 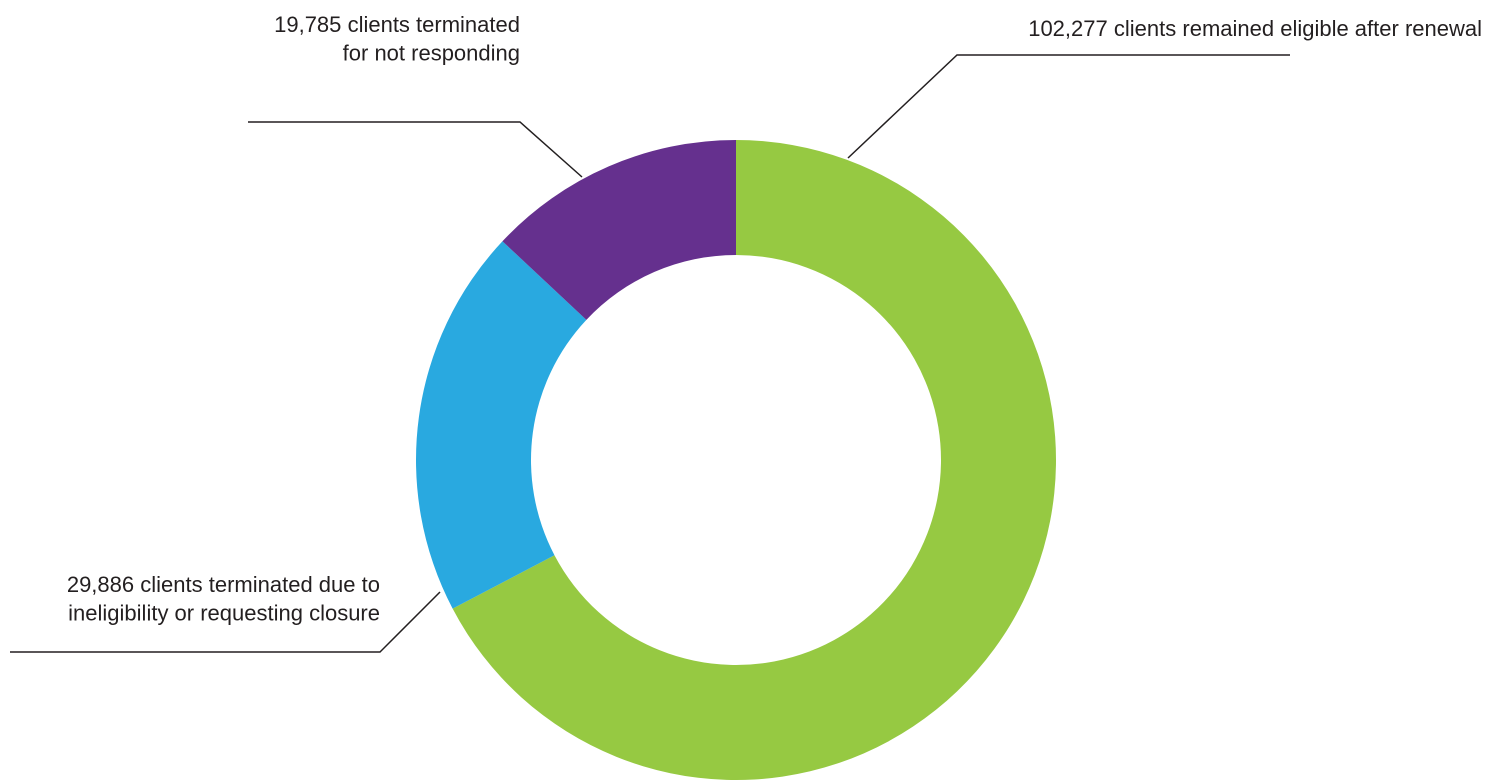 I want to click on category-label: clients remained eligible after renewal, so click(x=1298, y=28).